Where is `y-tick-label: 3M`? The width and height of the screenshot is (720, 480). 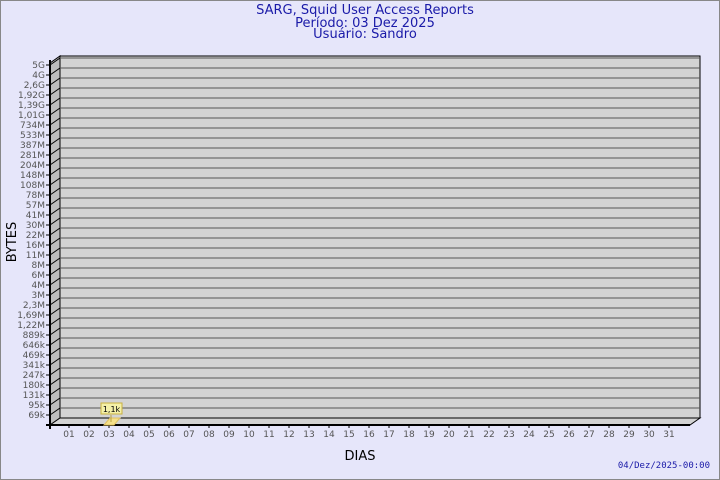
y-tick-label: 3M is located at coordinates (39, 296).